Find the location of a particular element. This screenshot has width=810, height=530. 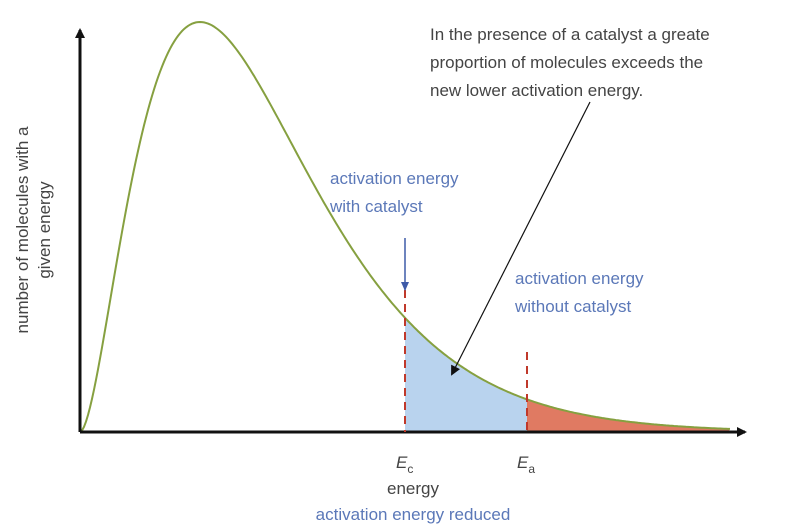

catalyst-label: activation energy is located at coordinates (394, 178).